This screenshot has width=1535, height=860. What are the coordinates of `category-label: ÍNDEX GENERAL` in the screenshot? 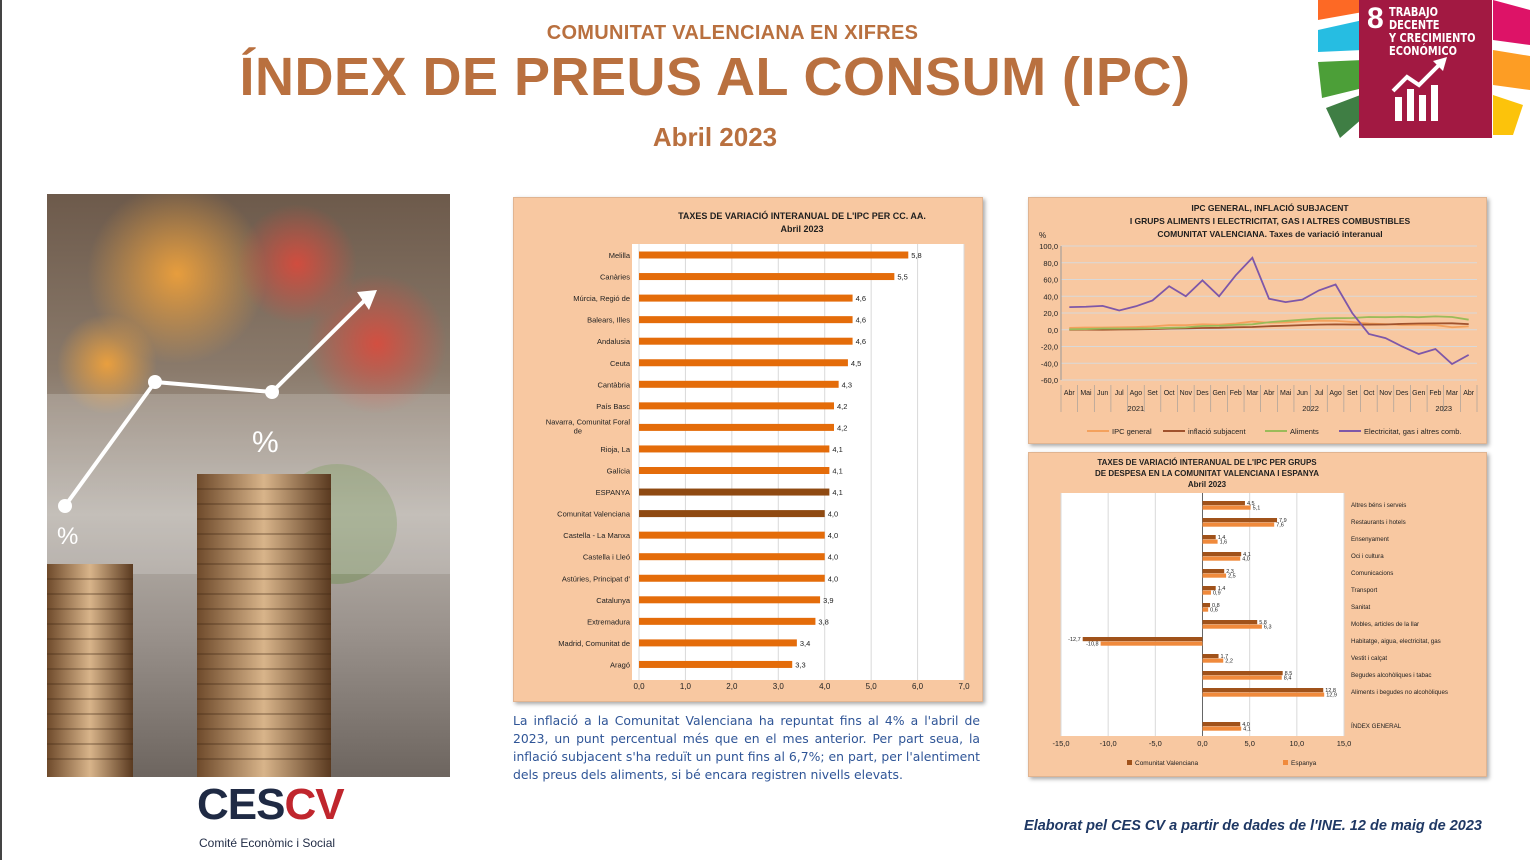 It's located at (1376, 726).